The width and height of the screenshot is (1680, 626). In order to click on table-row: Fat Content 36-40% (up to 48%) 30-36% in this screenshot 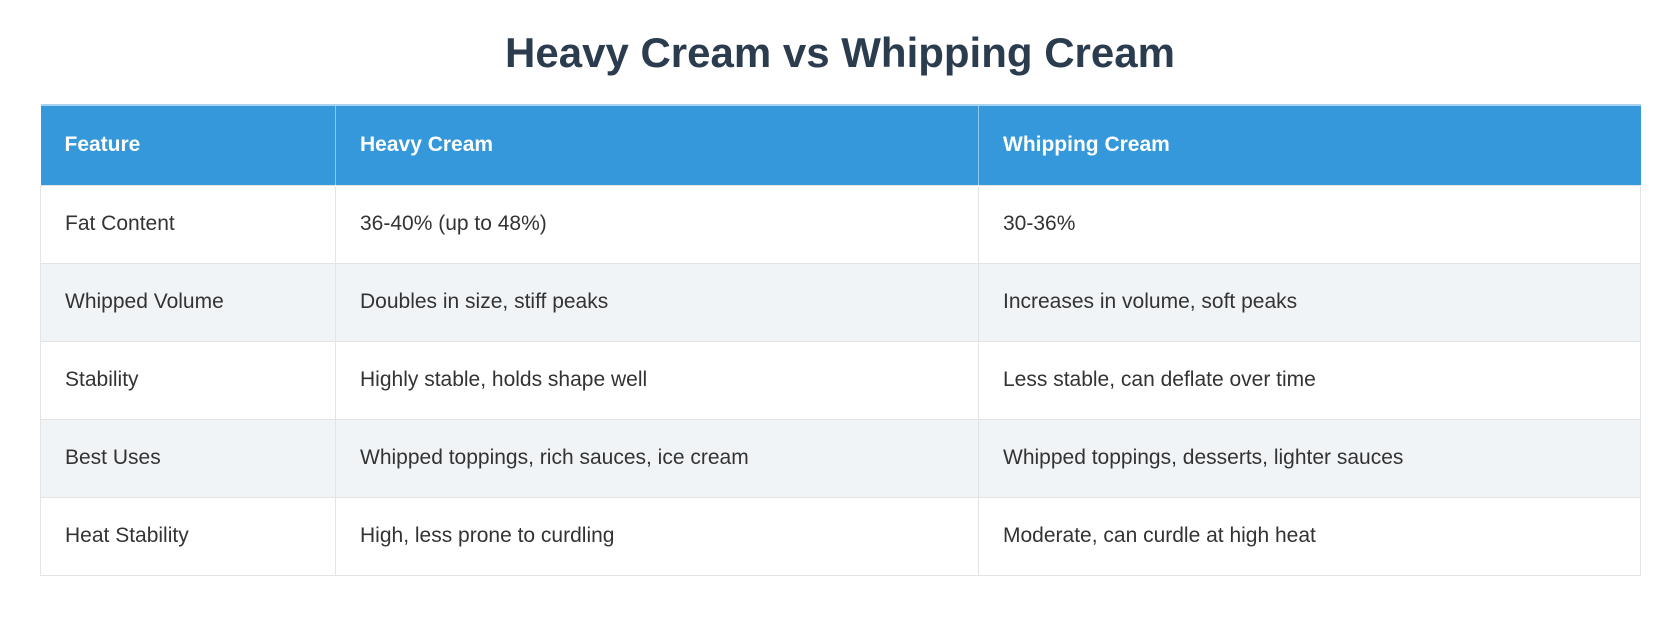, I will do `click(840, 224)`.